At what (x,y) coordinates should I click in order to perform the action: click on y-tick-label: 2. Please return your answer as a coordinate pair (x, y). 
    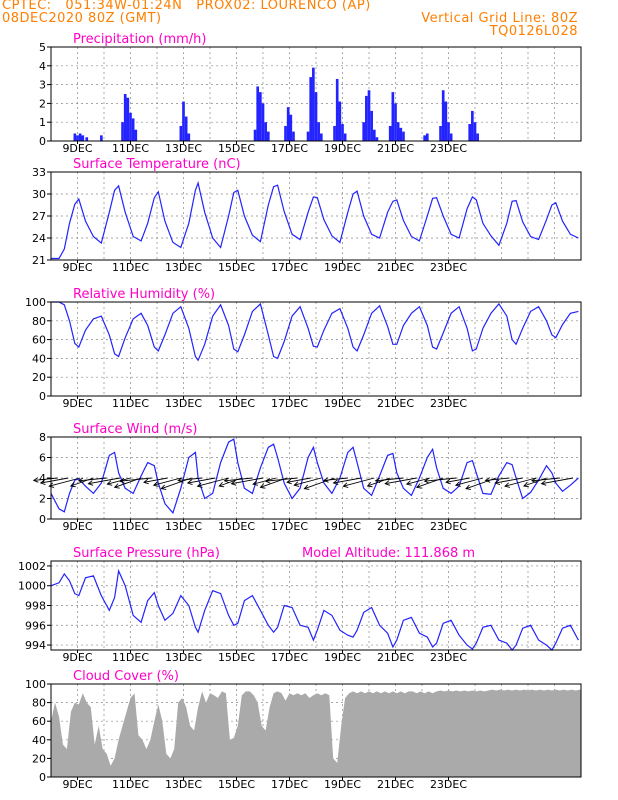
    Looking at the image, I should click on (42, 499).